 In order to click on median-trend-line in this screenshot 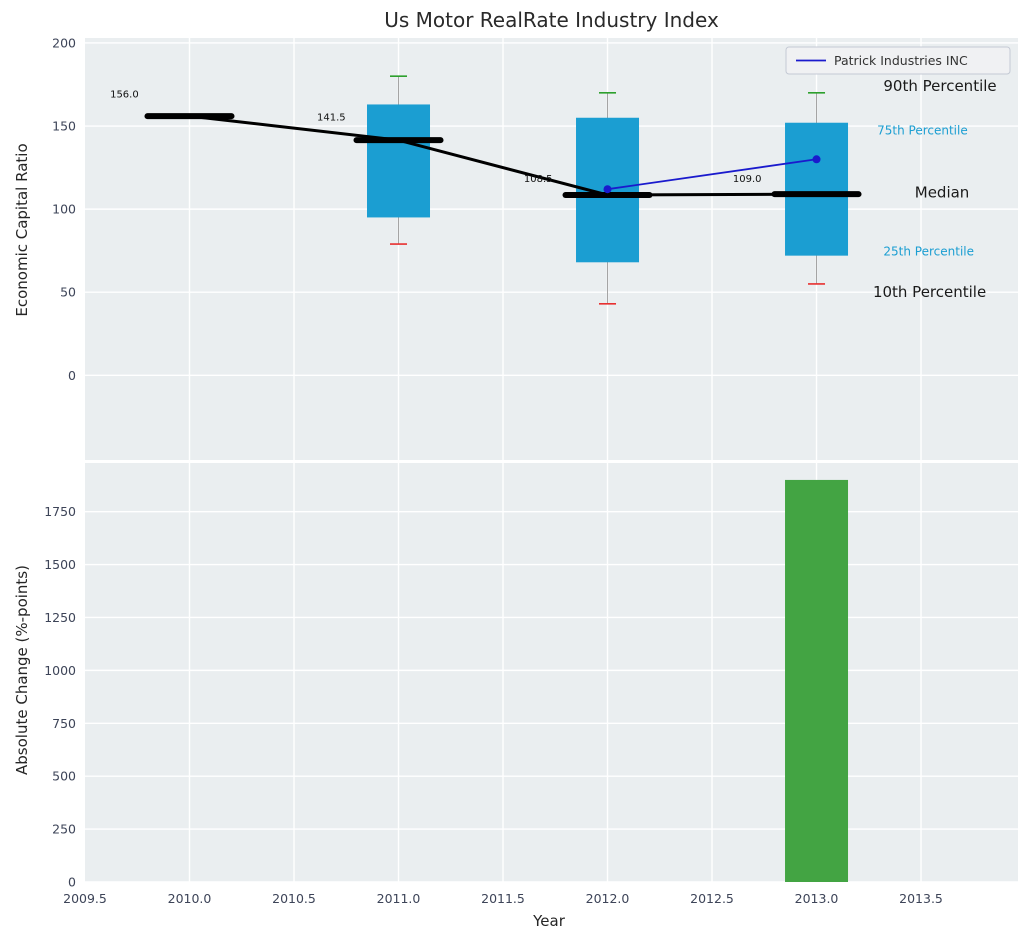, I will do `click(503, 155)`.